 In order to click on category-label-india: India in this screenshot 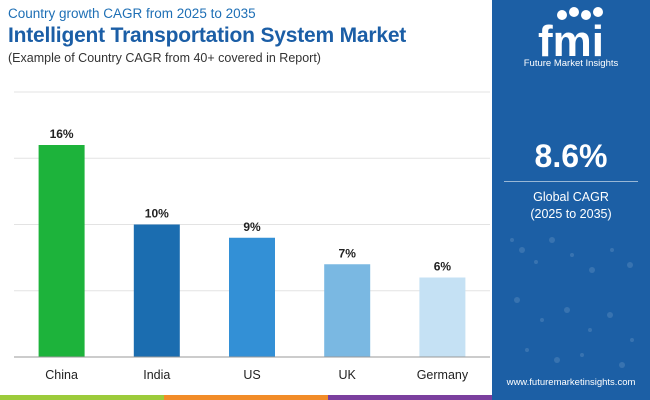, I will do `click(156, 375)`.